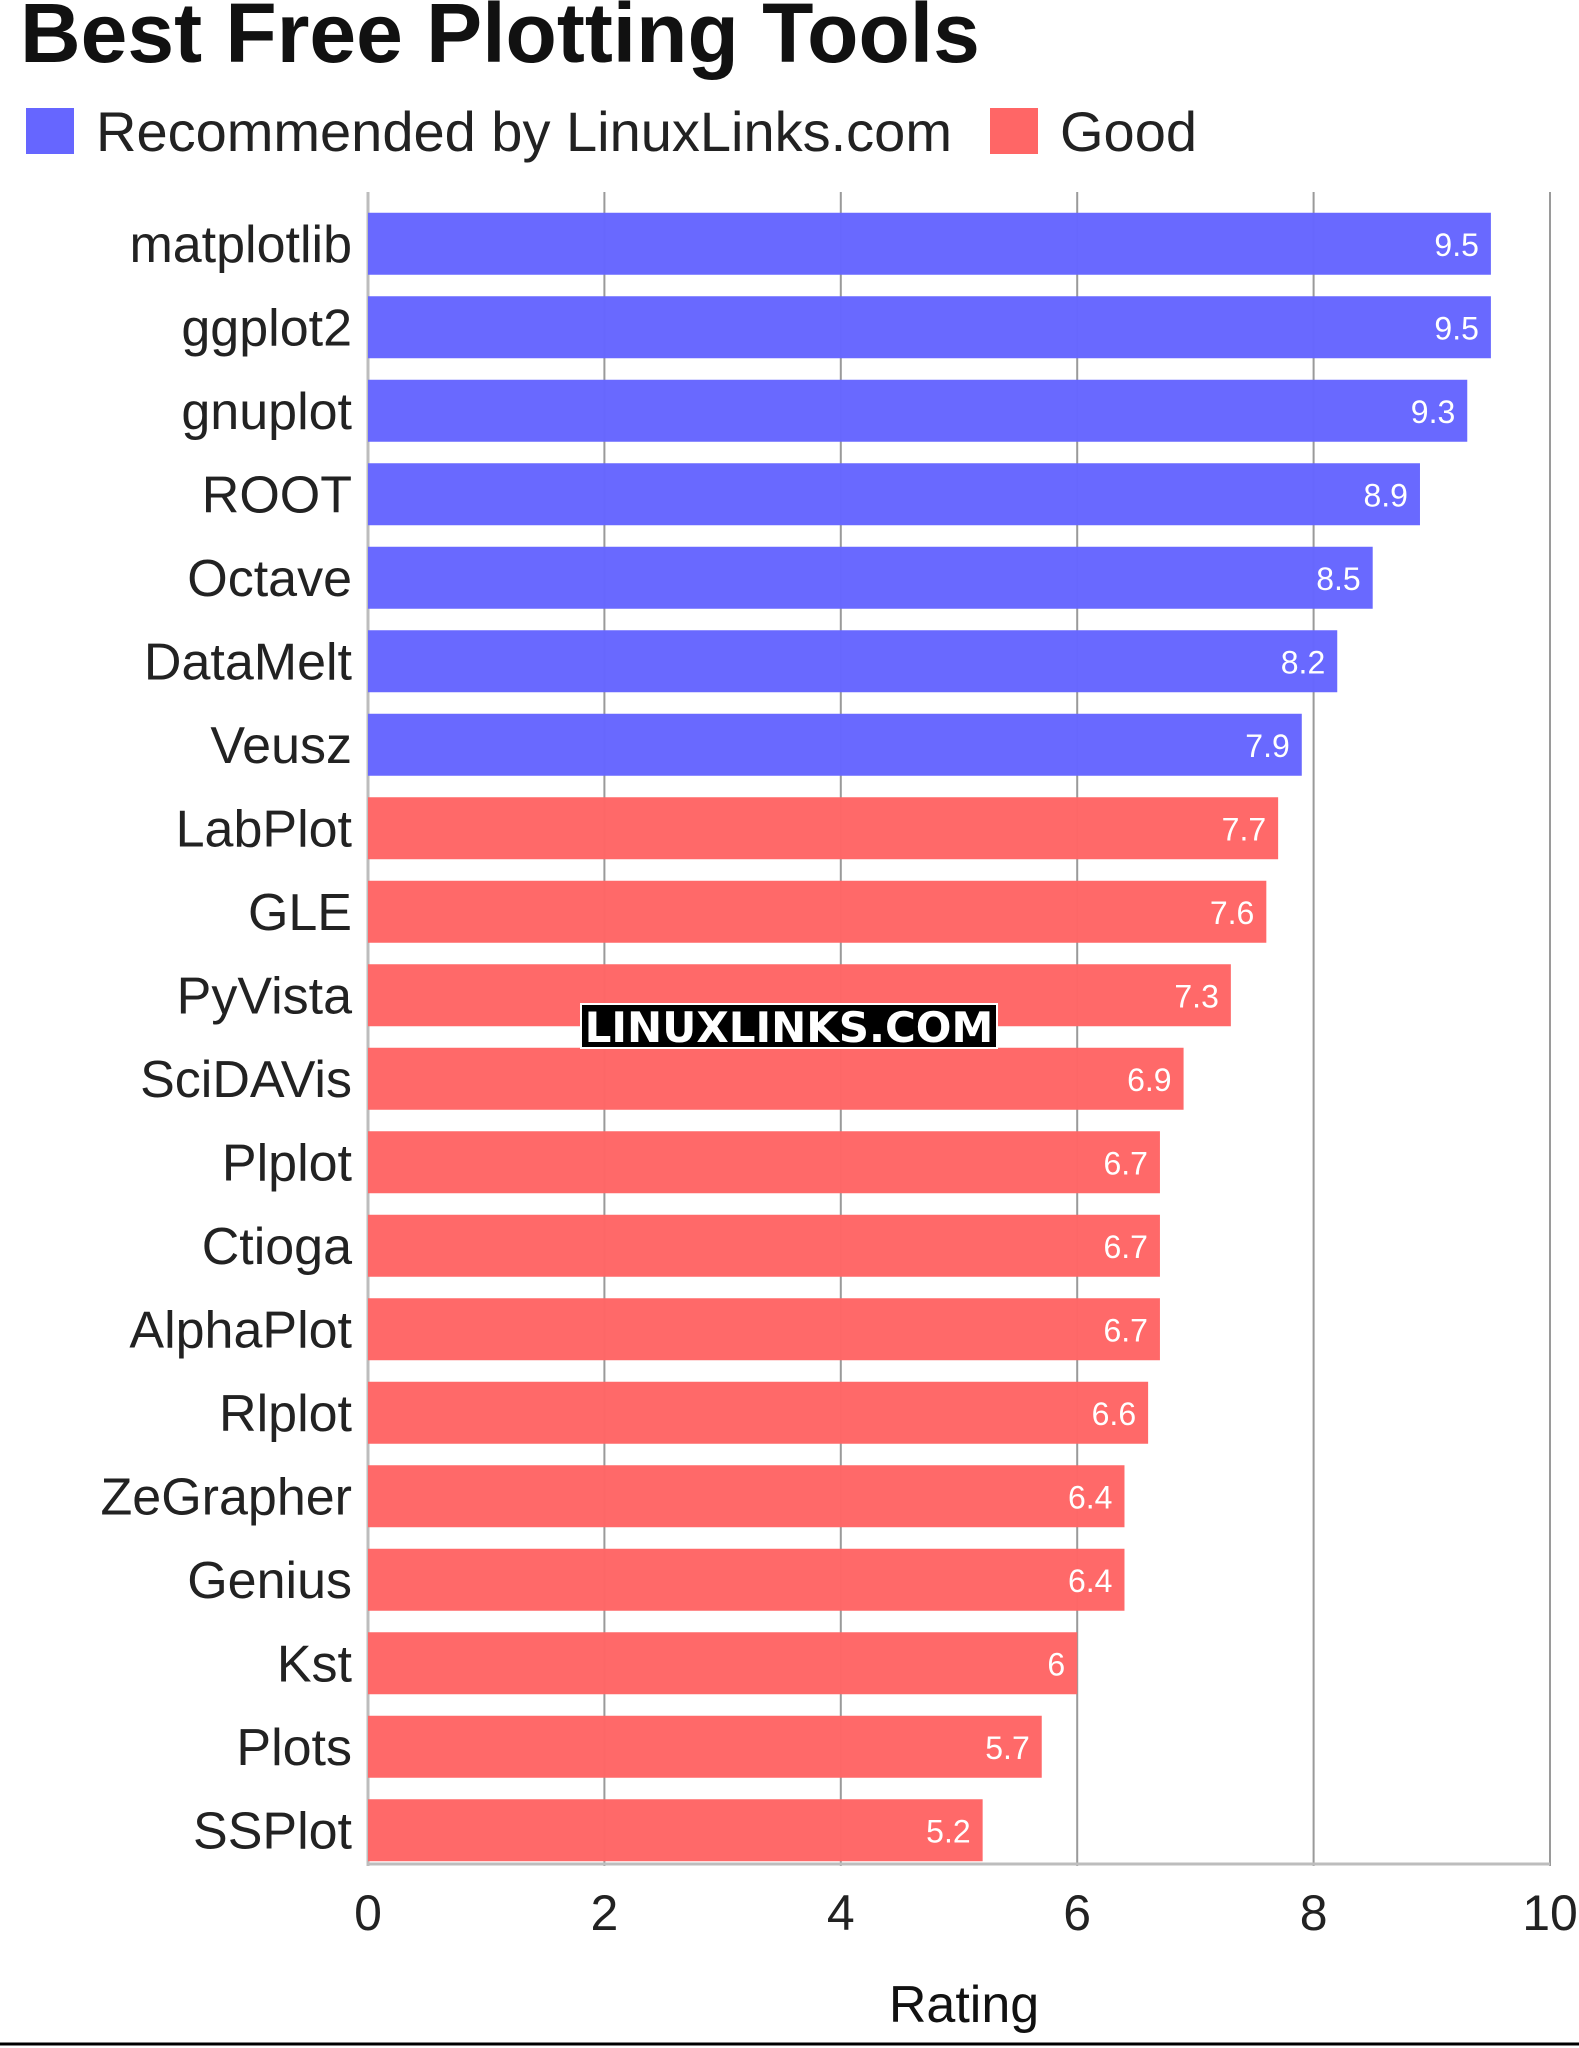 This screenshot has width=1579, height=2048. What do you see at coordinates (50, 131) in the screenshot?
I see `legend-swatch-recommended` at bounding box center [50, 131].